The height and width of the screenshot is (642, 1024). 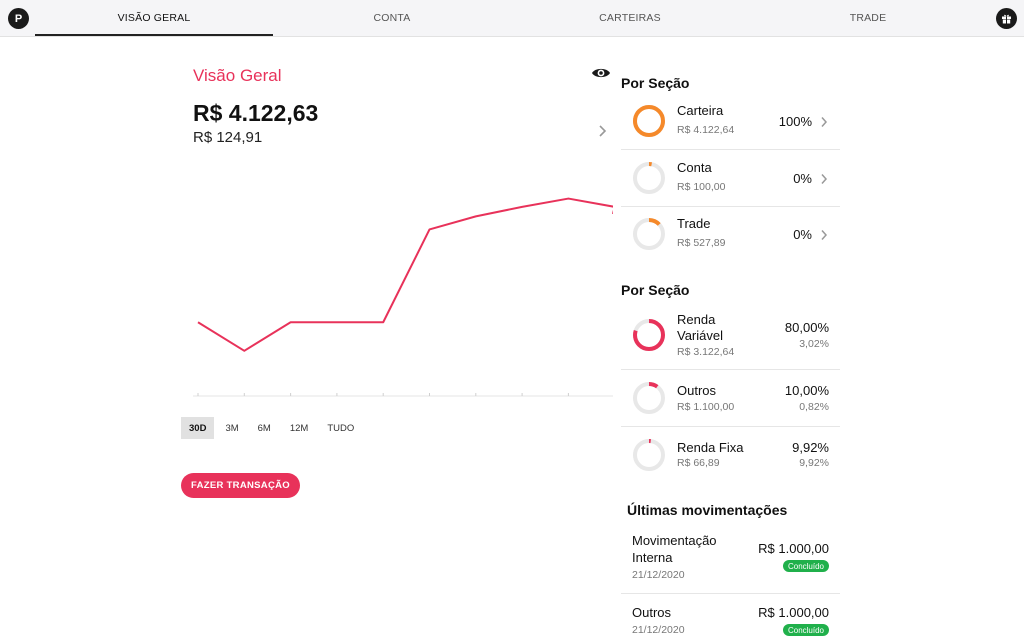 What do you see at coordinates (655, 83) in the screenshot?
I see `section-title-1: Por Seção` at bounding box center [655, 83].